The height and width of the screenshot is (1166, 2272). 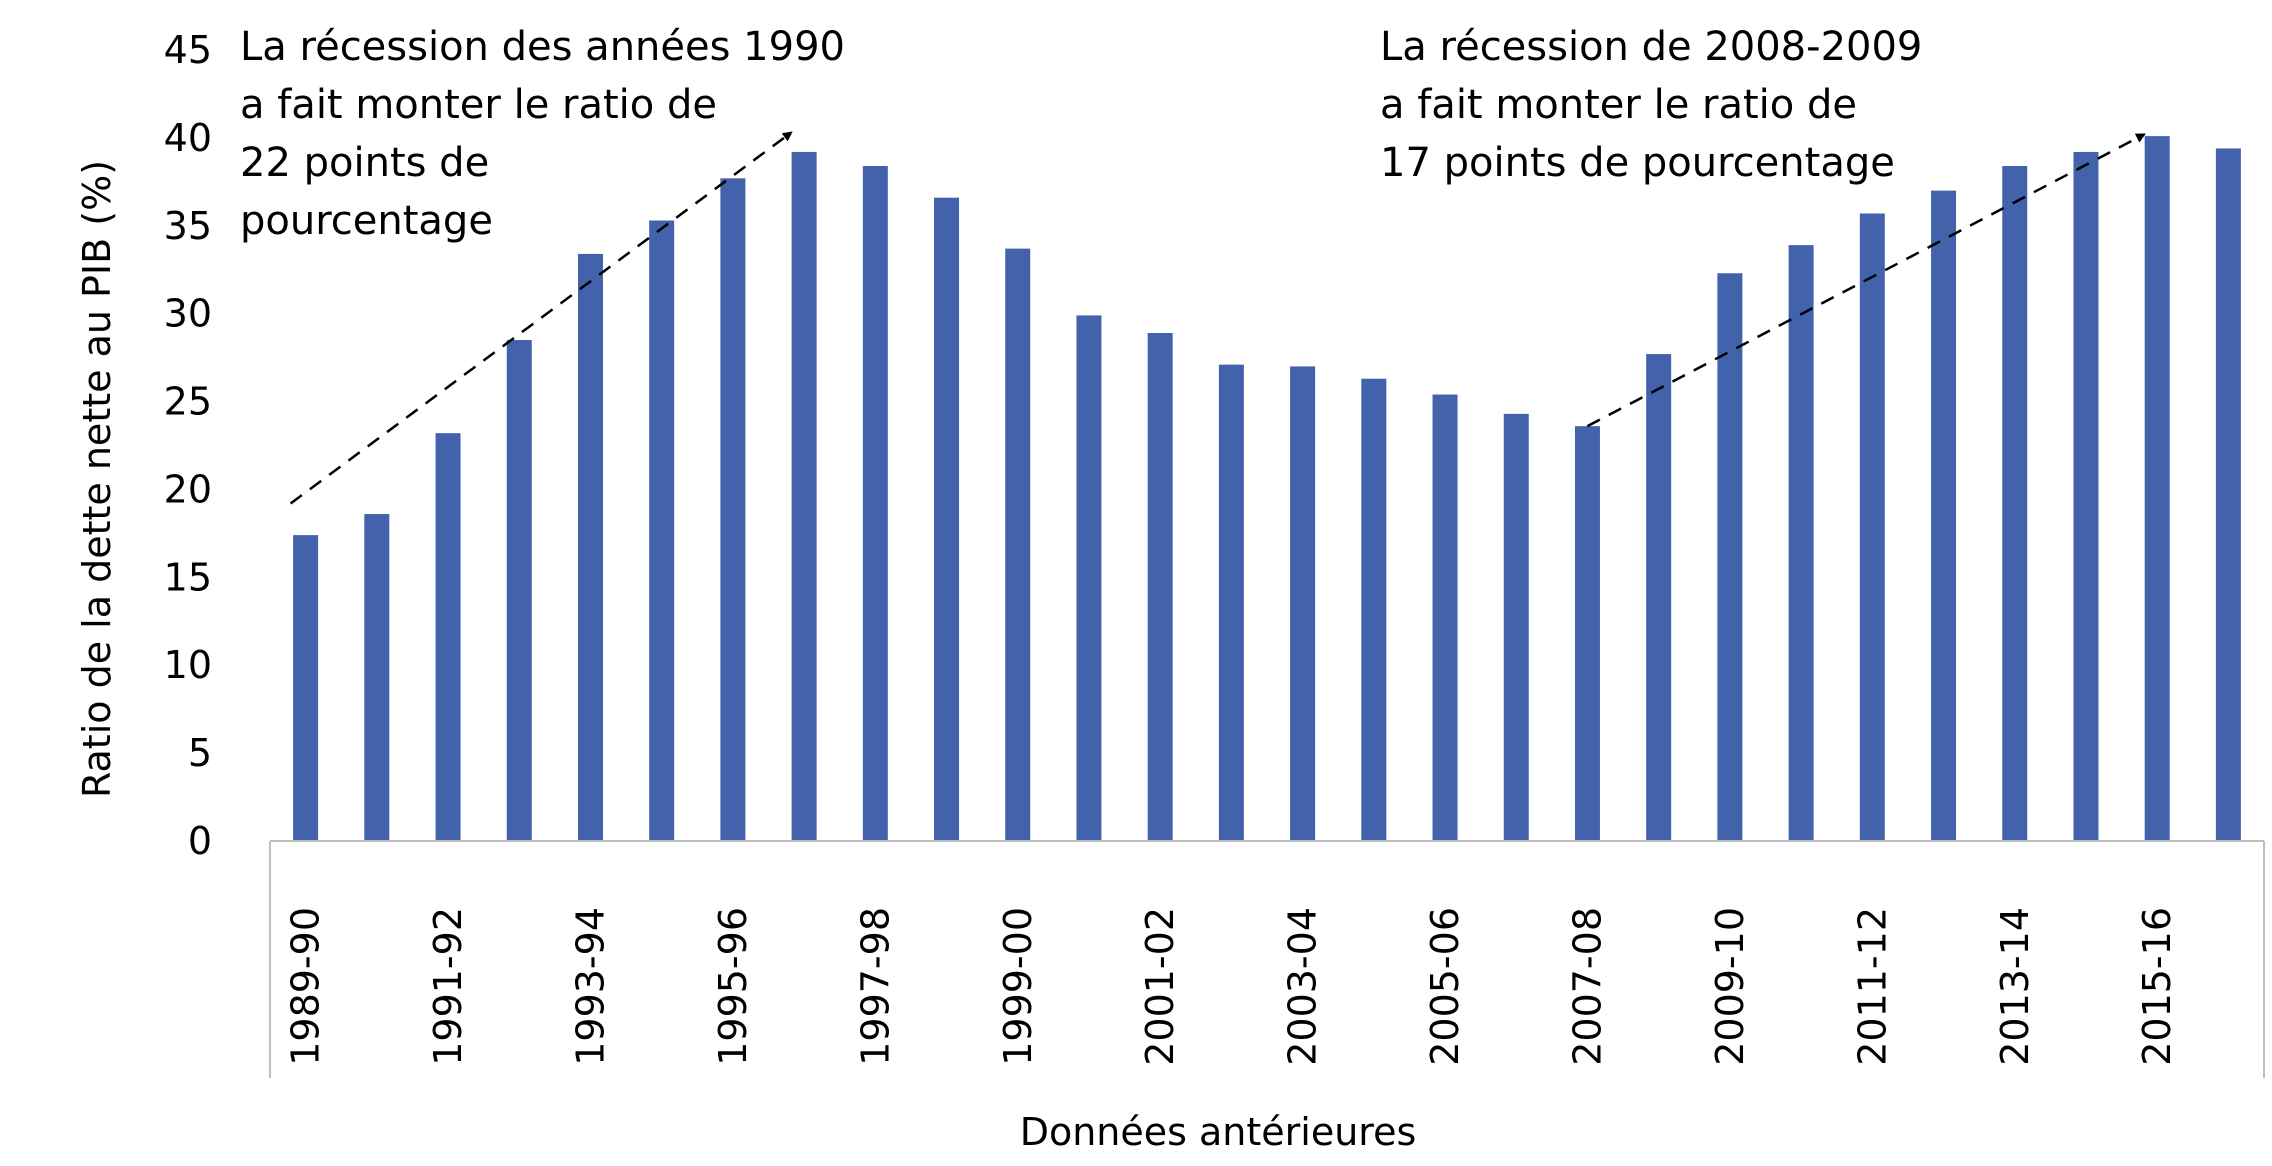 I want to click on x-tick-label: 2001-02, so click(x=1160, y=986).